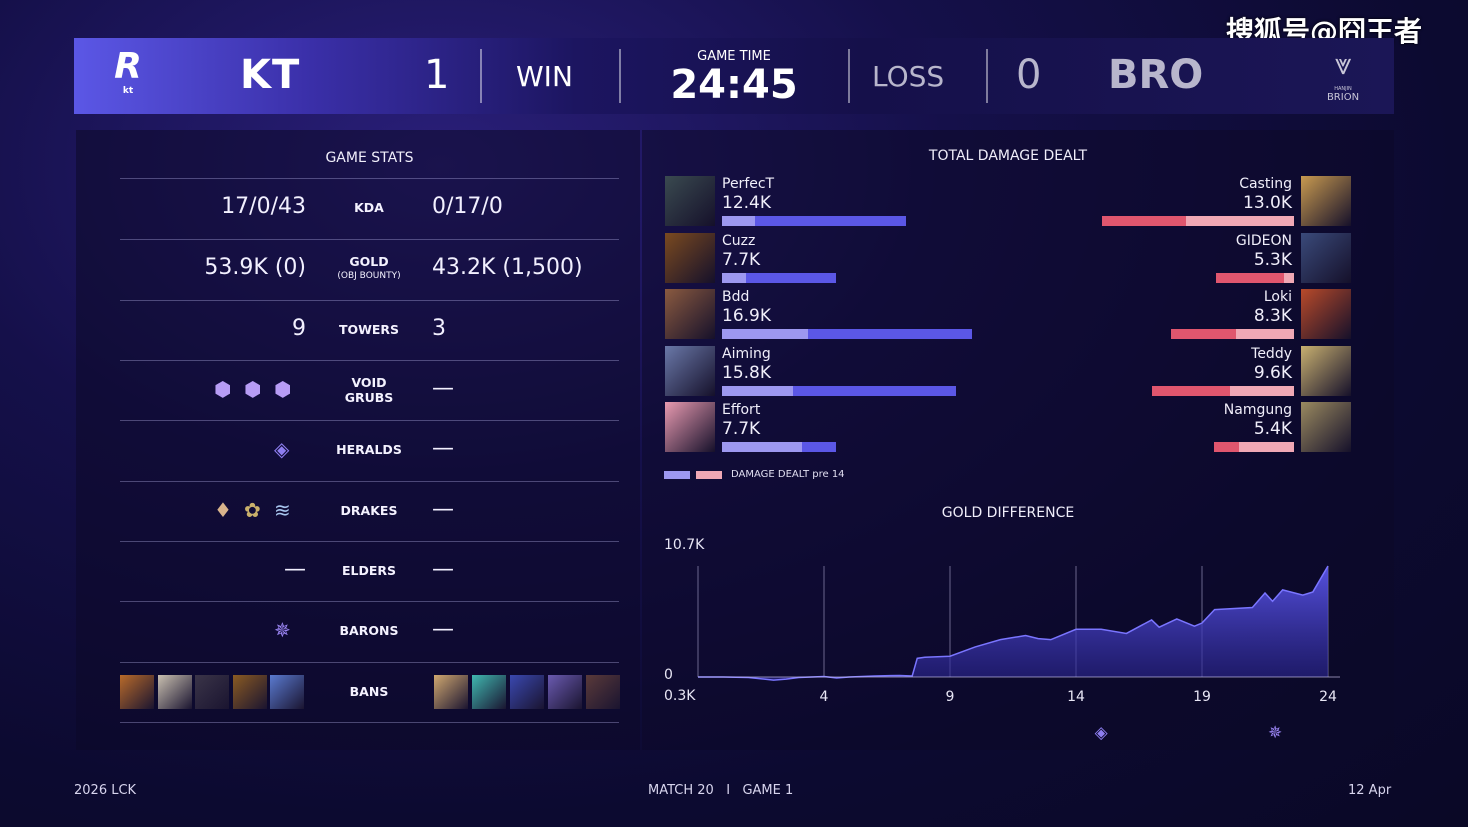 This screenshot has width=1468, height=827. Describe the element at coordinates (1271, 353) in the screenshot. I see `red-player-name: Teddy` at that location.